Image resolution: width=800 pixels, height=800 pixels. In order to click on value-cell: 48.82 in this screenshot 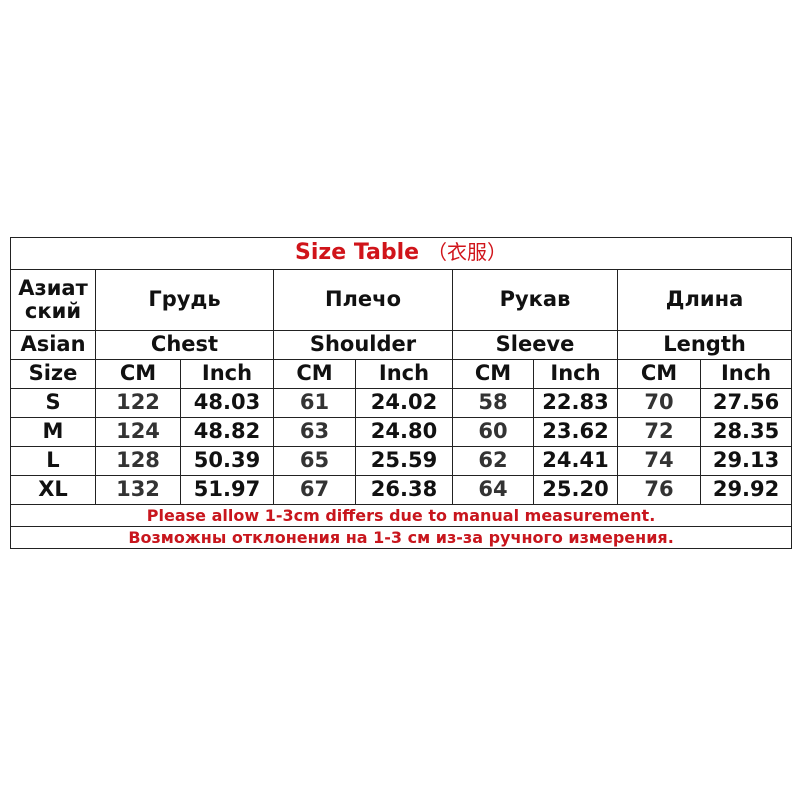, I will do `click(227, 432)`.